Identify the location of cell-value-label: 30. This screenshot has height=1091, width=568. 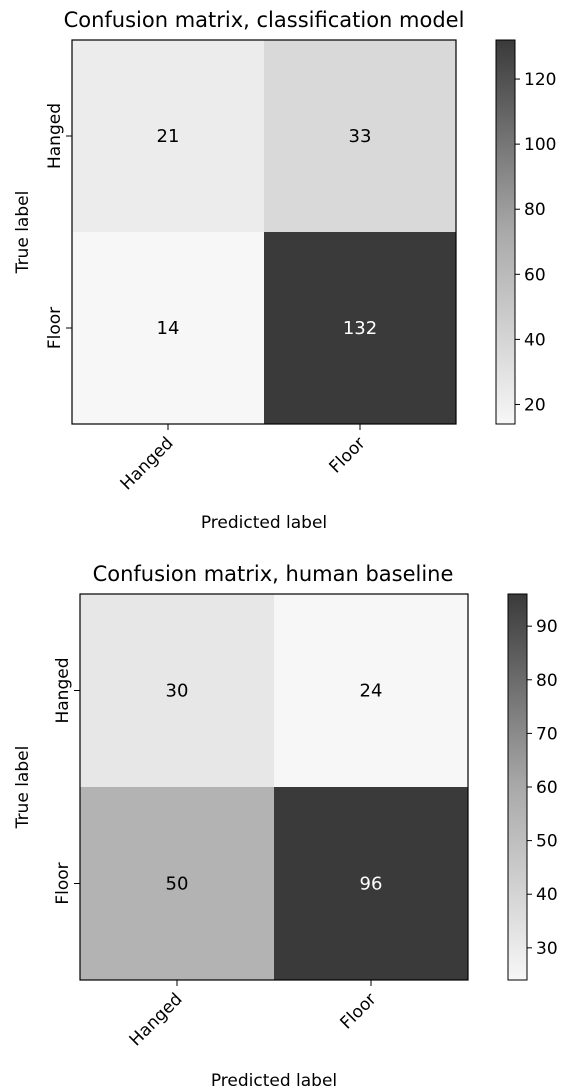
(177, 691).